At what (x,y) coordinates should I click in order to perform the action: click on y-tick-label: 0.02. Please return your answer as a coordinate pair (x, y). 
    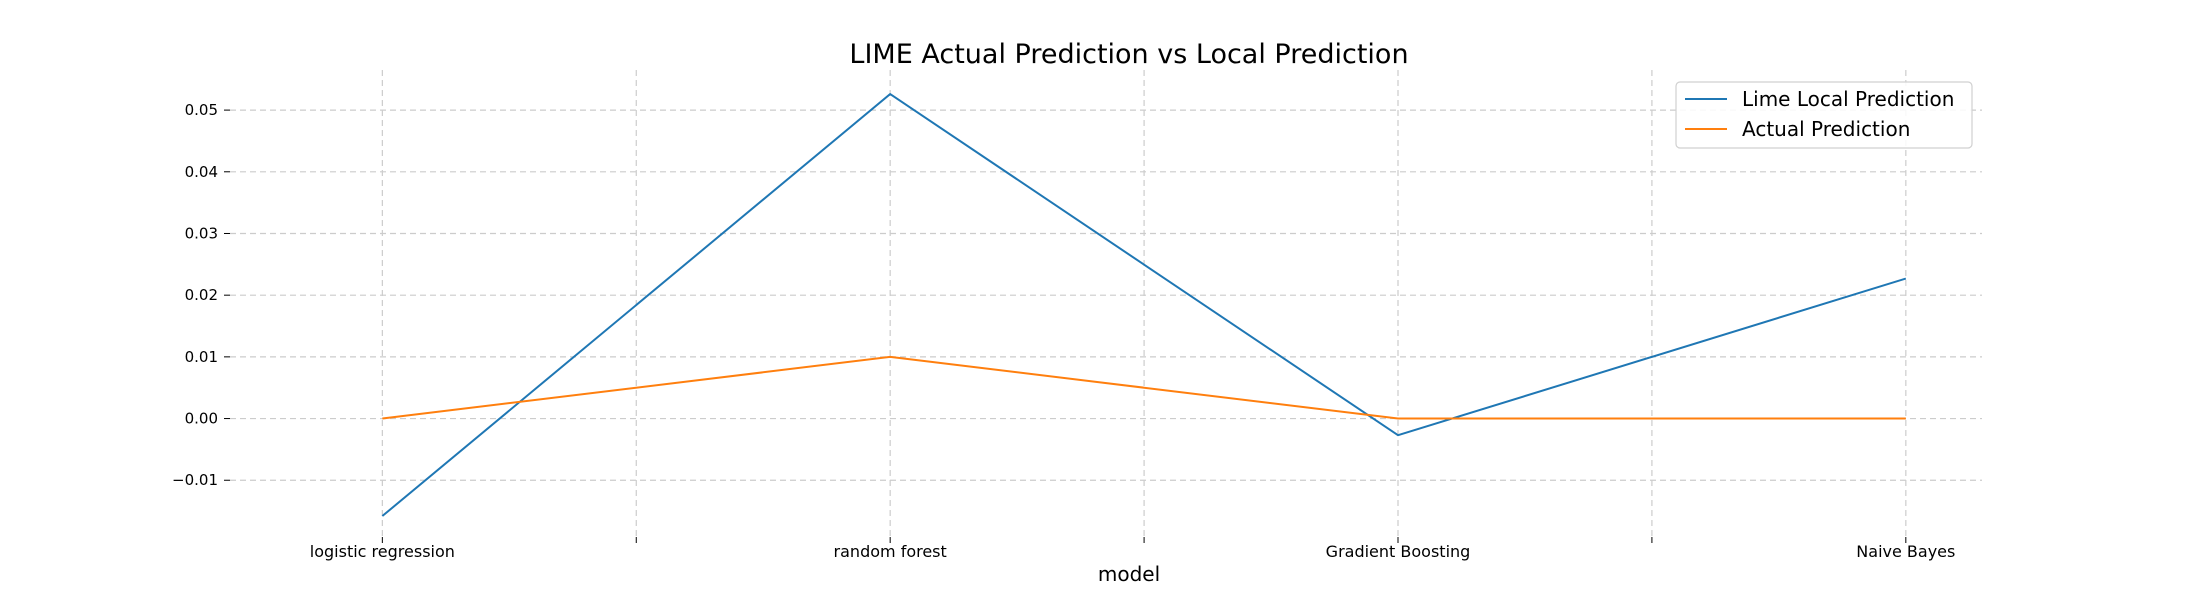
    Looking at the image, I should click on (201, 295).